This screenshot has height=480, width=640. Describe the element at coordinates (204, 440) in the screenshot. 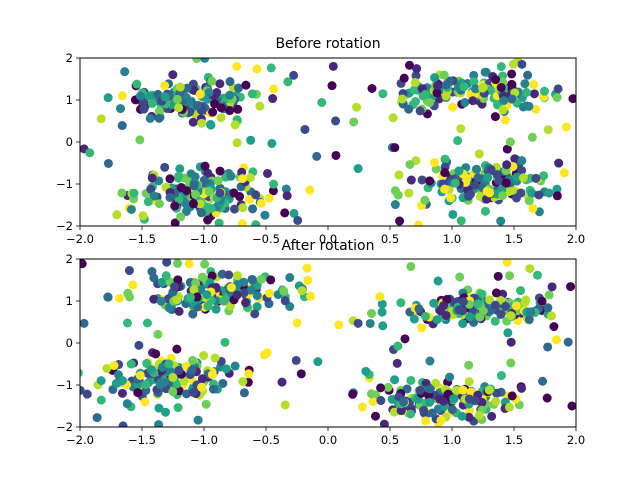

I see `x-tick-label: −1.0` at that location.